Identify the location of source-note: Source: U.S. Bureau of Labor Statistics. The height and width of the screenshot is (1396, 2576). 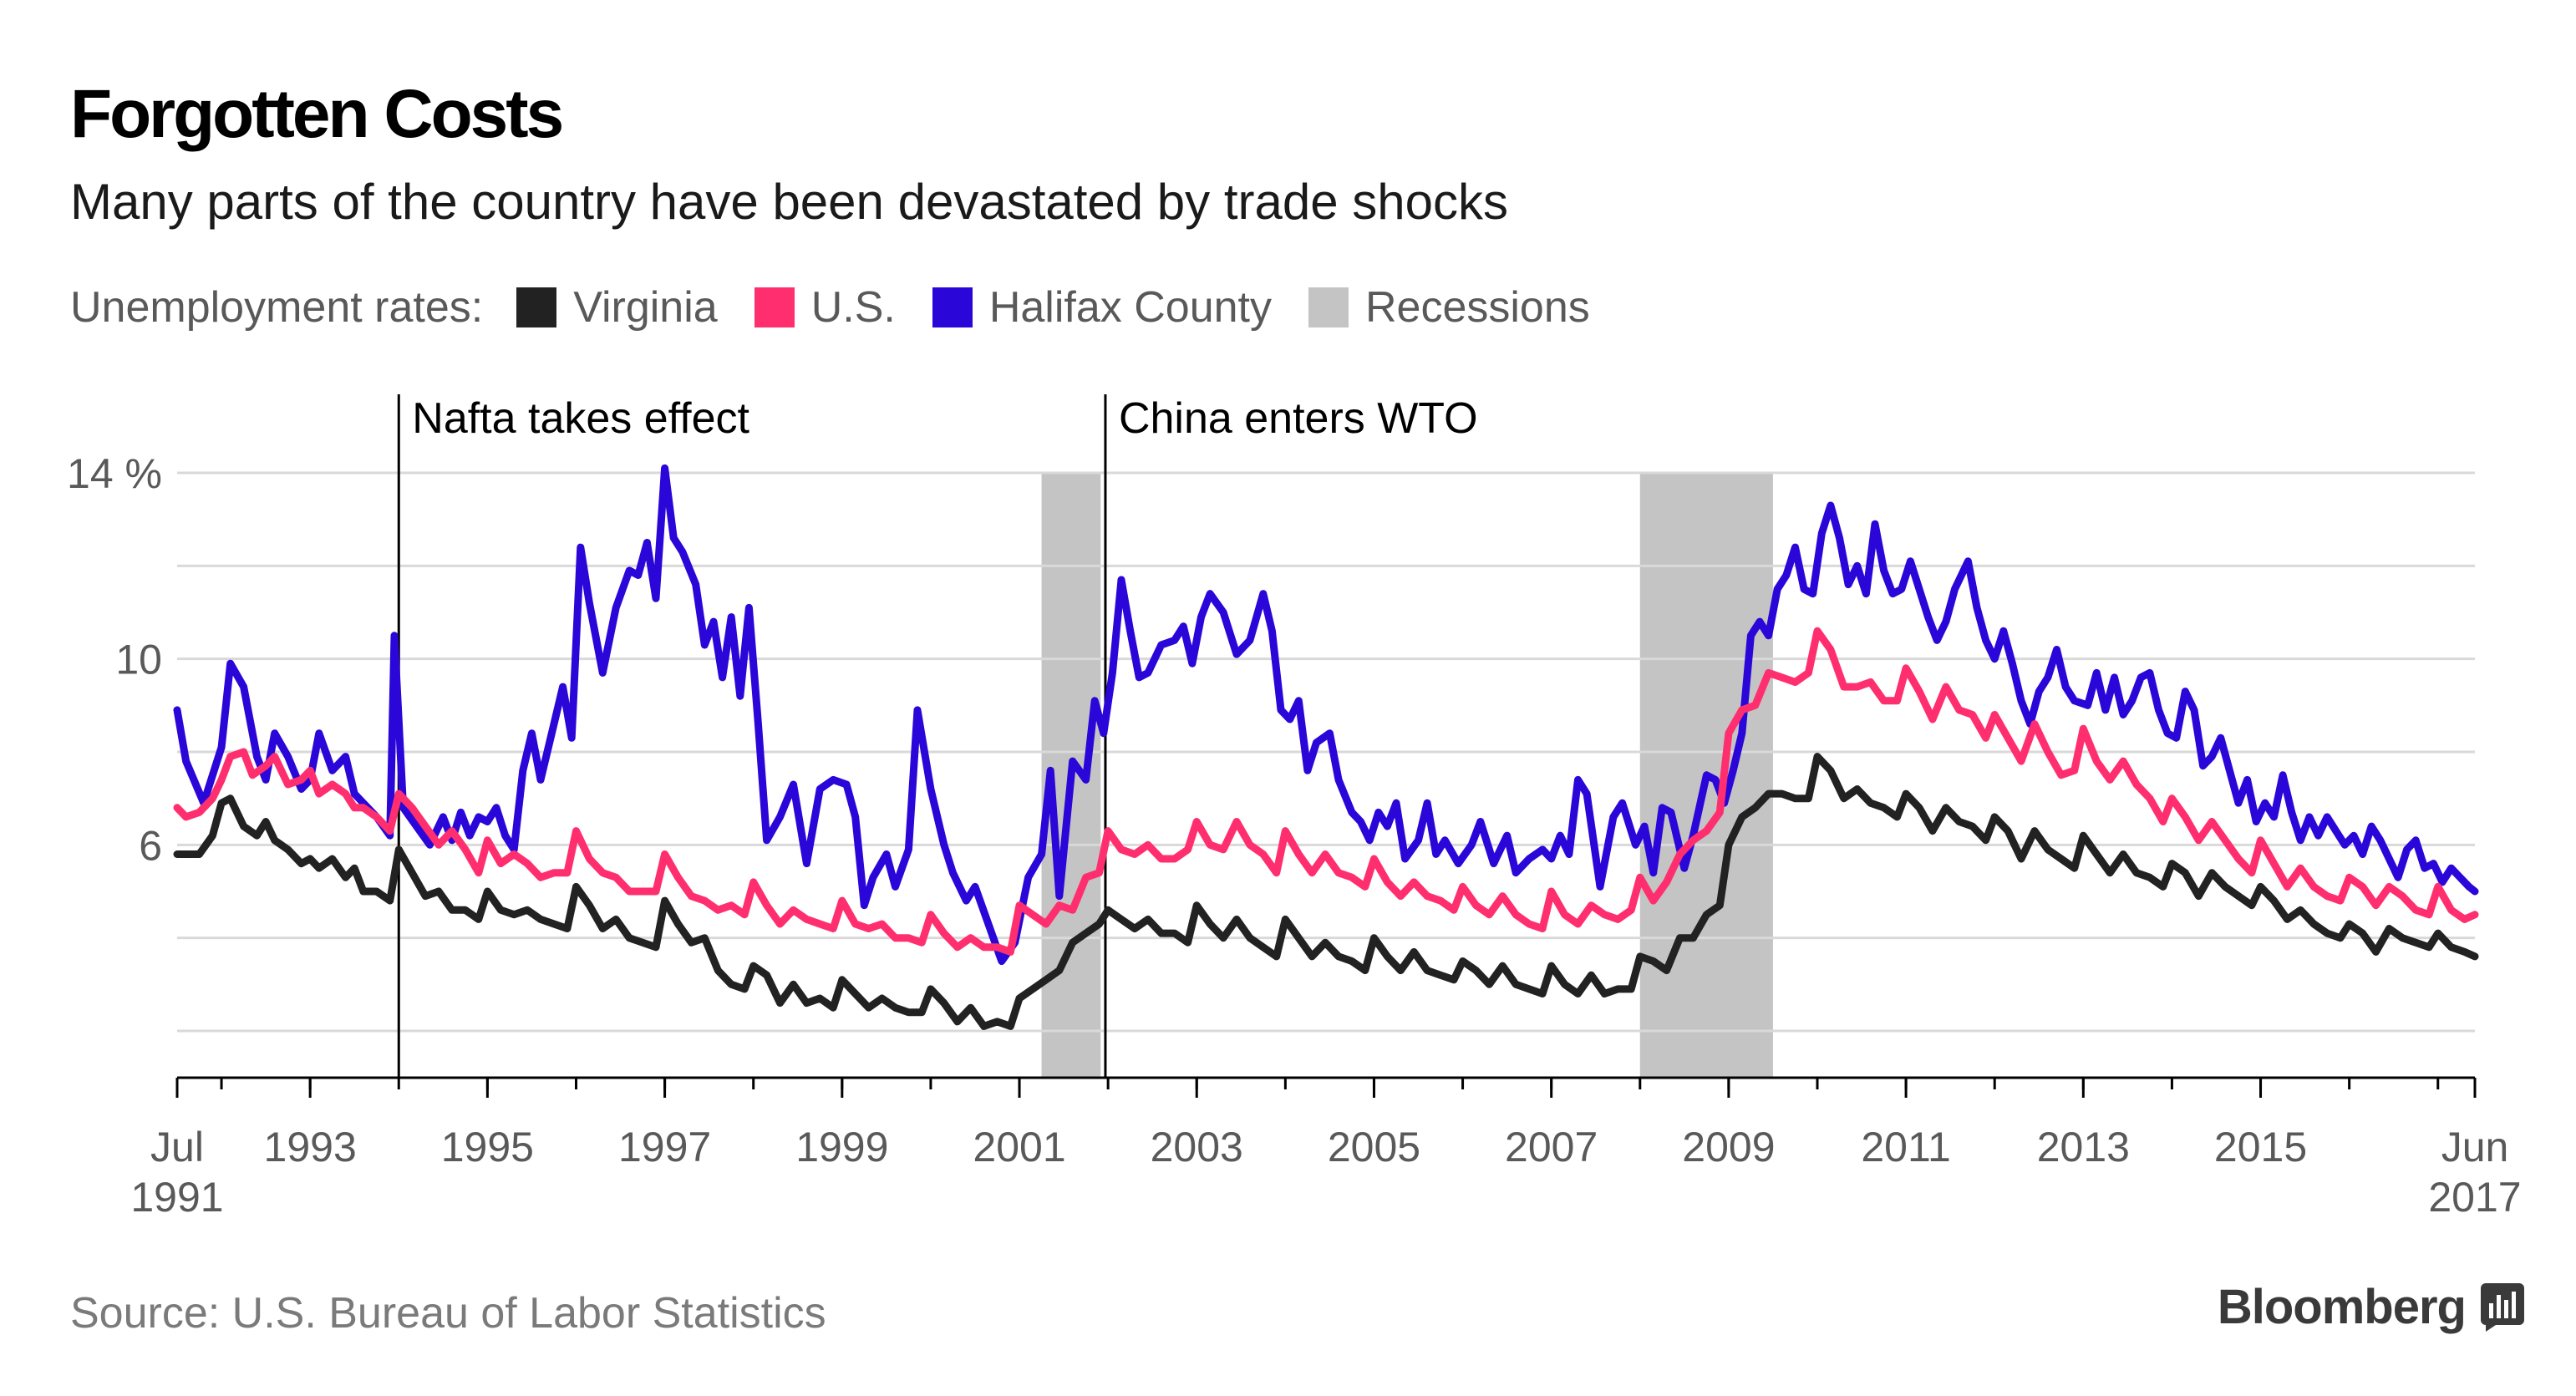
(448, 1313).